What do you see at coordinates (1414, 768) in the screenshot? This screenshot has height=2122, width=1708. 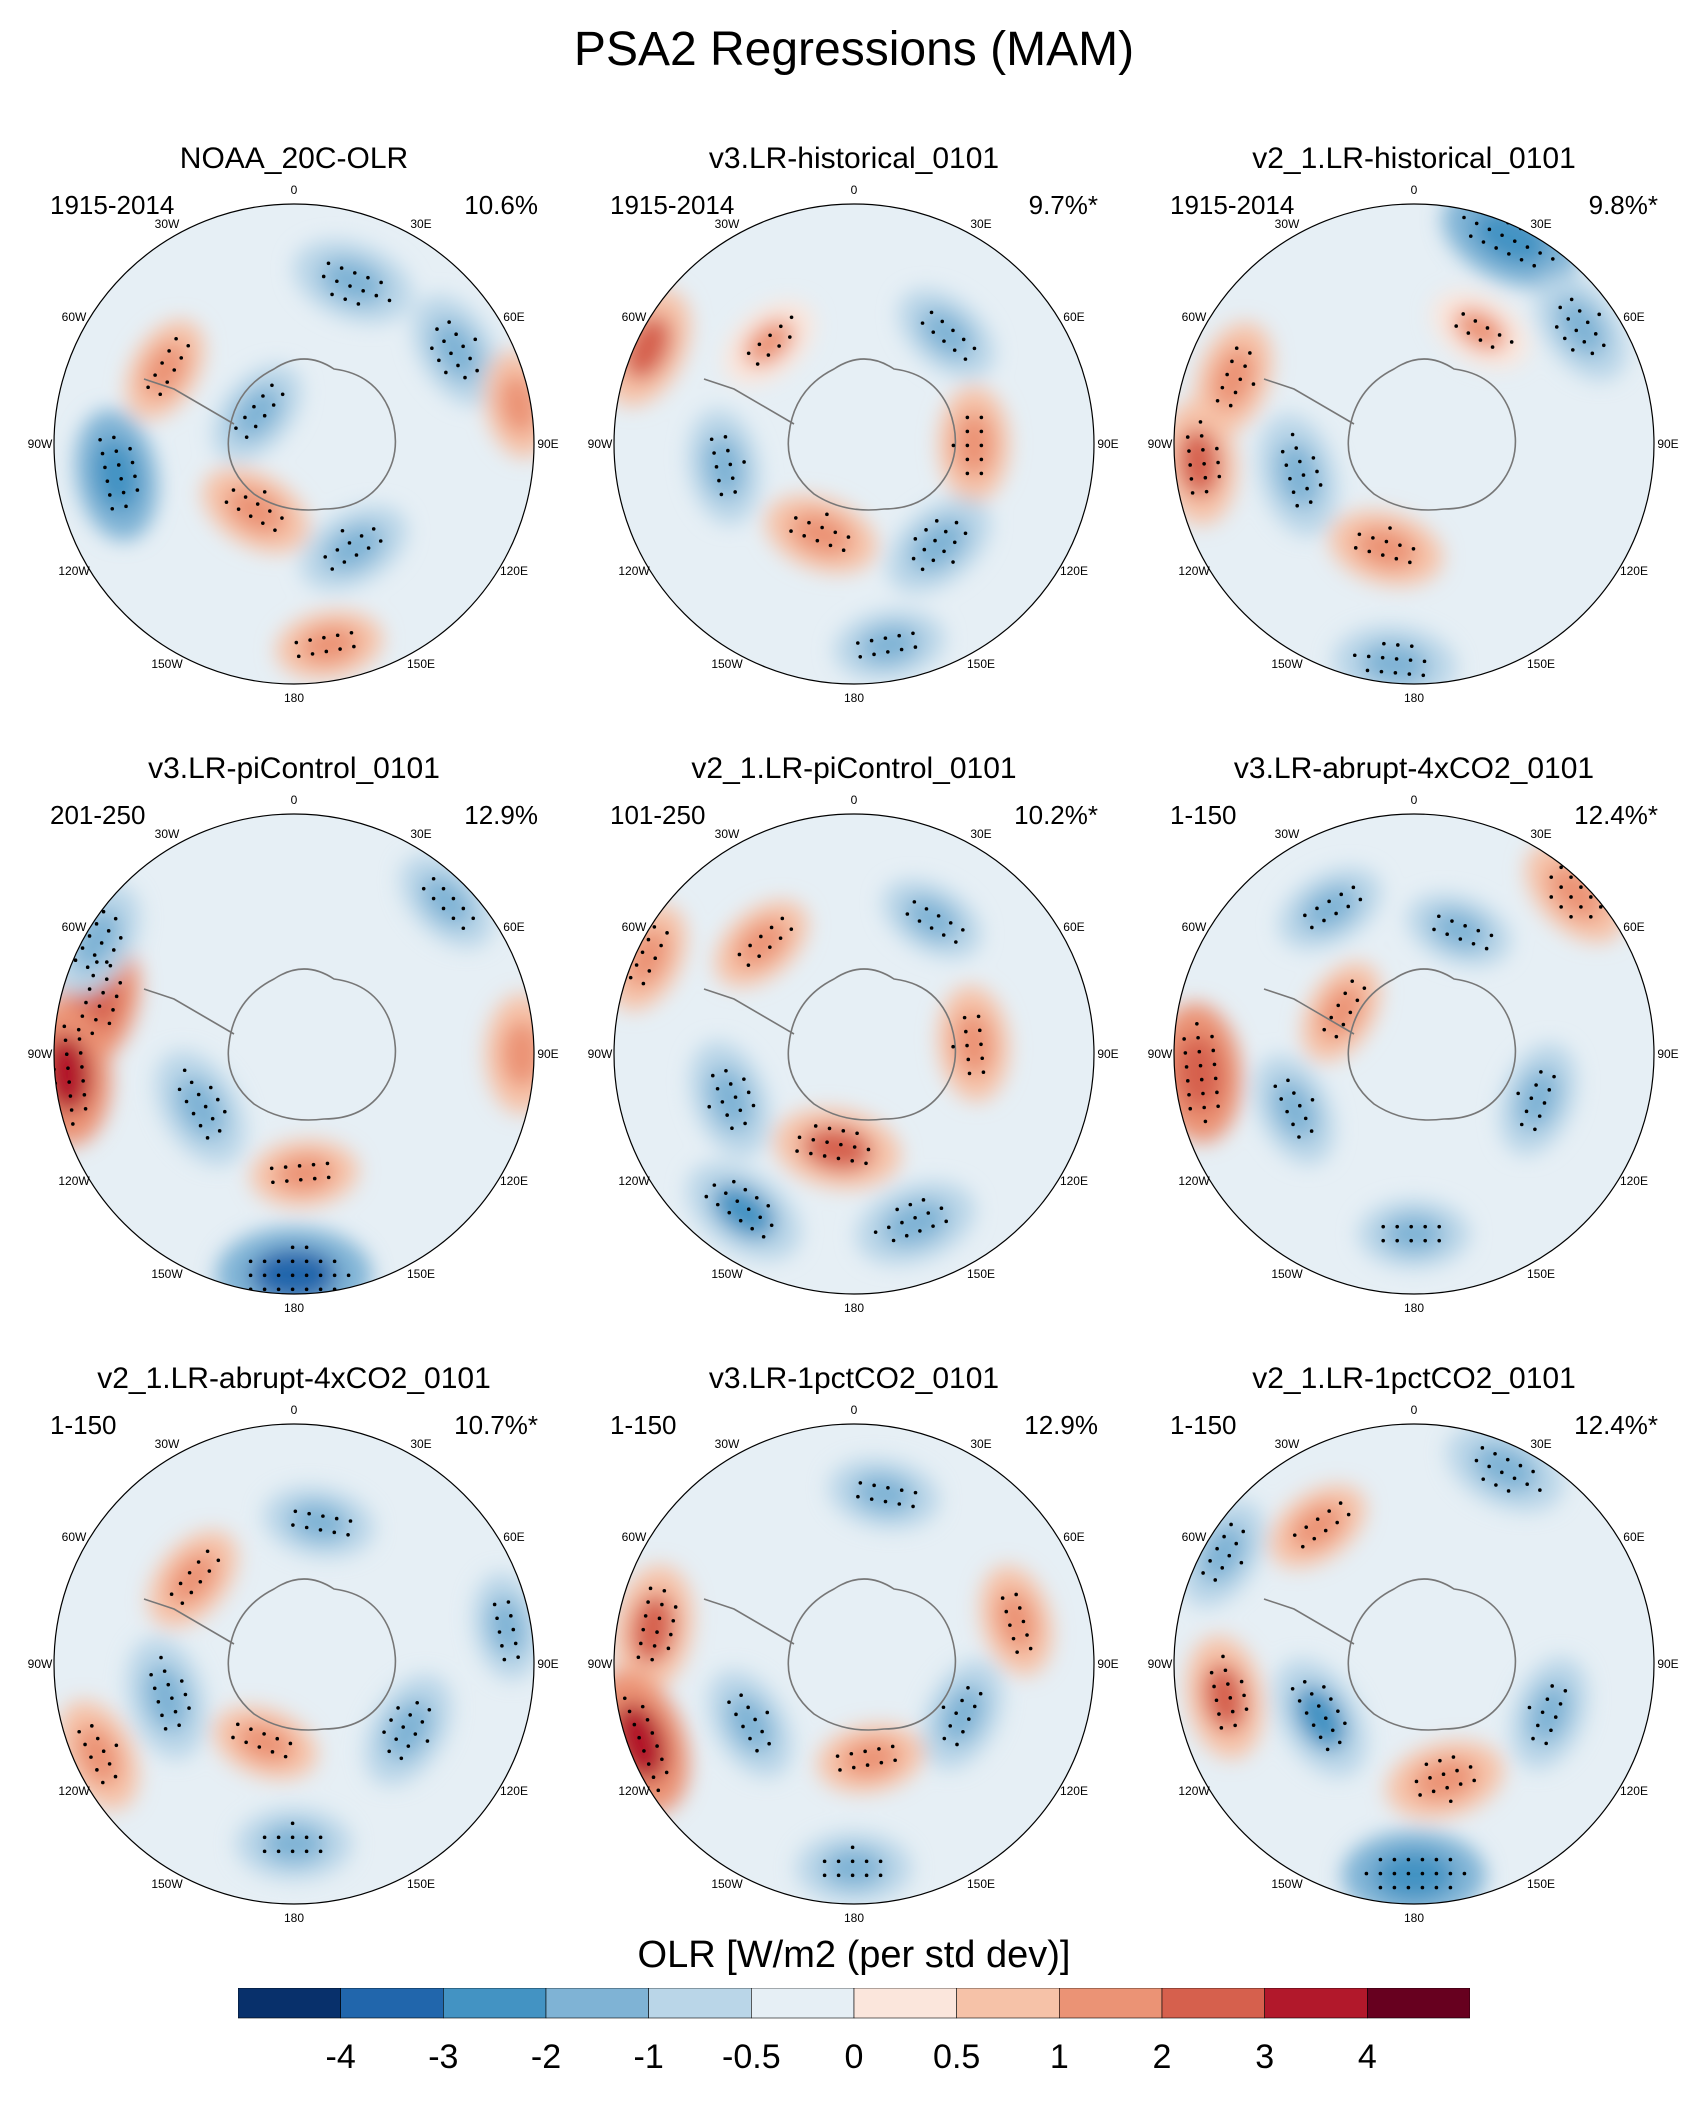 I see `panel-title: v3.LR-abrupt-4xCO2_0101` at bounding box center [1414, 768].